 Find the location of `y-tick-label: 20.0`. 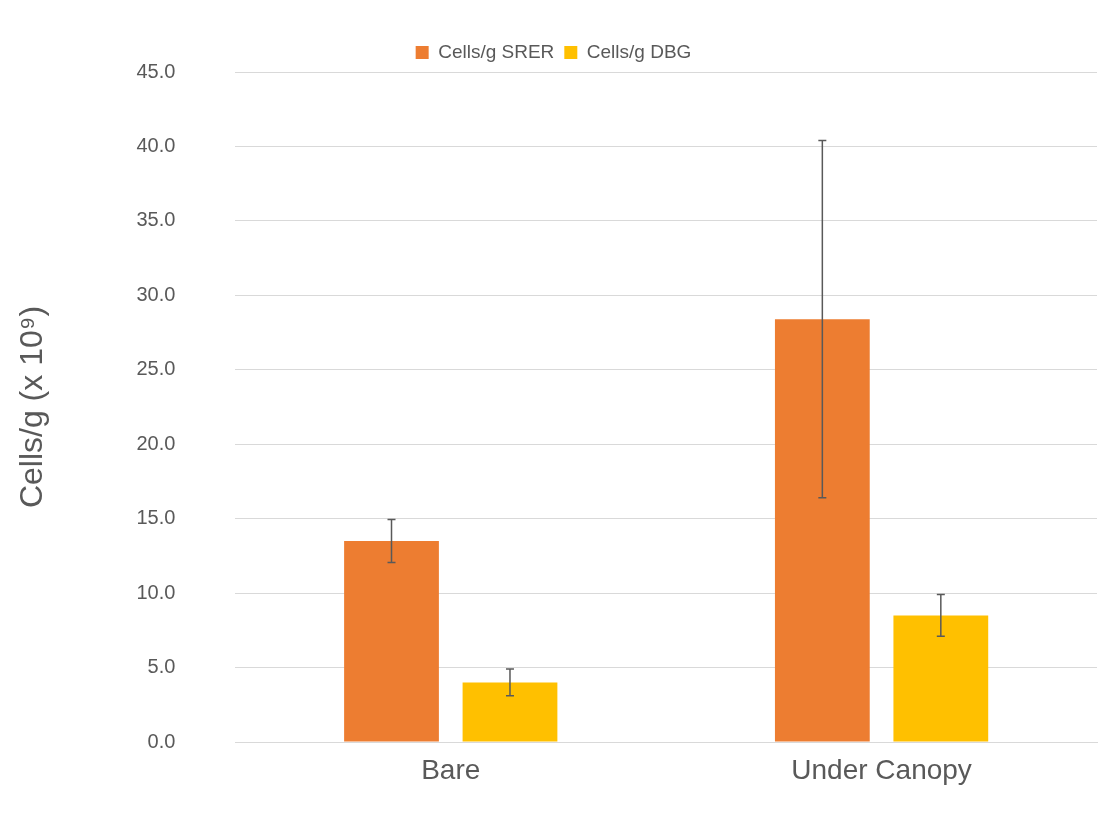

y-tick-label: 20.0 is located at coordinates (156, 442).